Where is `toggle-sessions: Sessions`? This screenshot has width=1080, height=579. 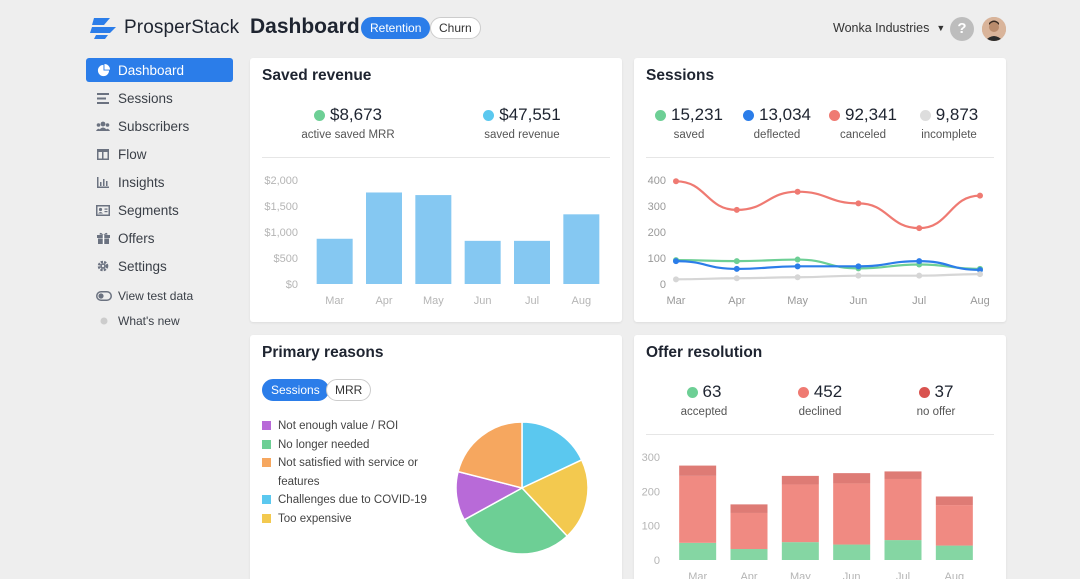
toggle-sessions: Sessions is located at coordinates (295, 390).